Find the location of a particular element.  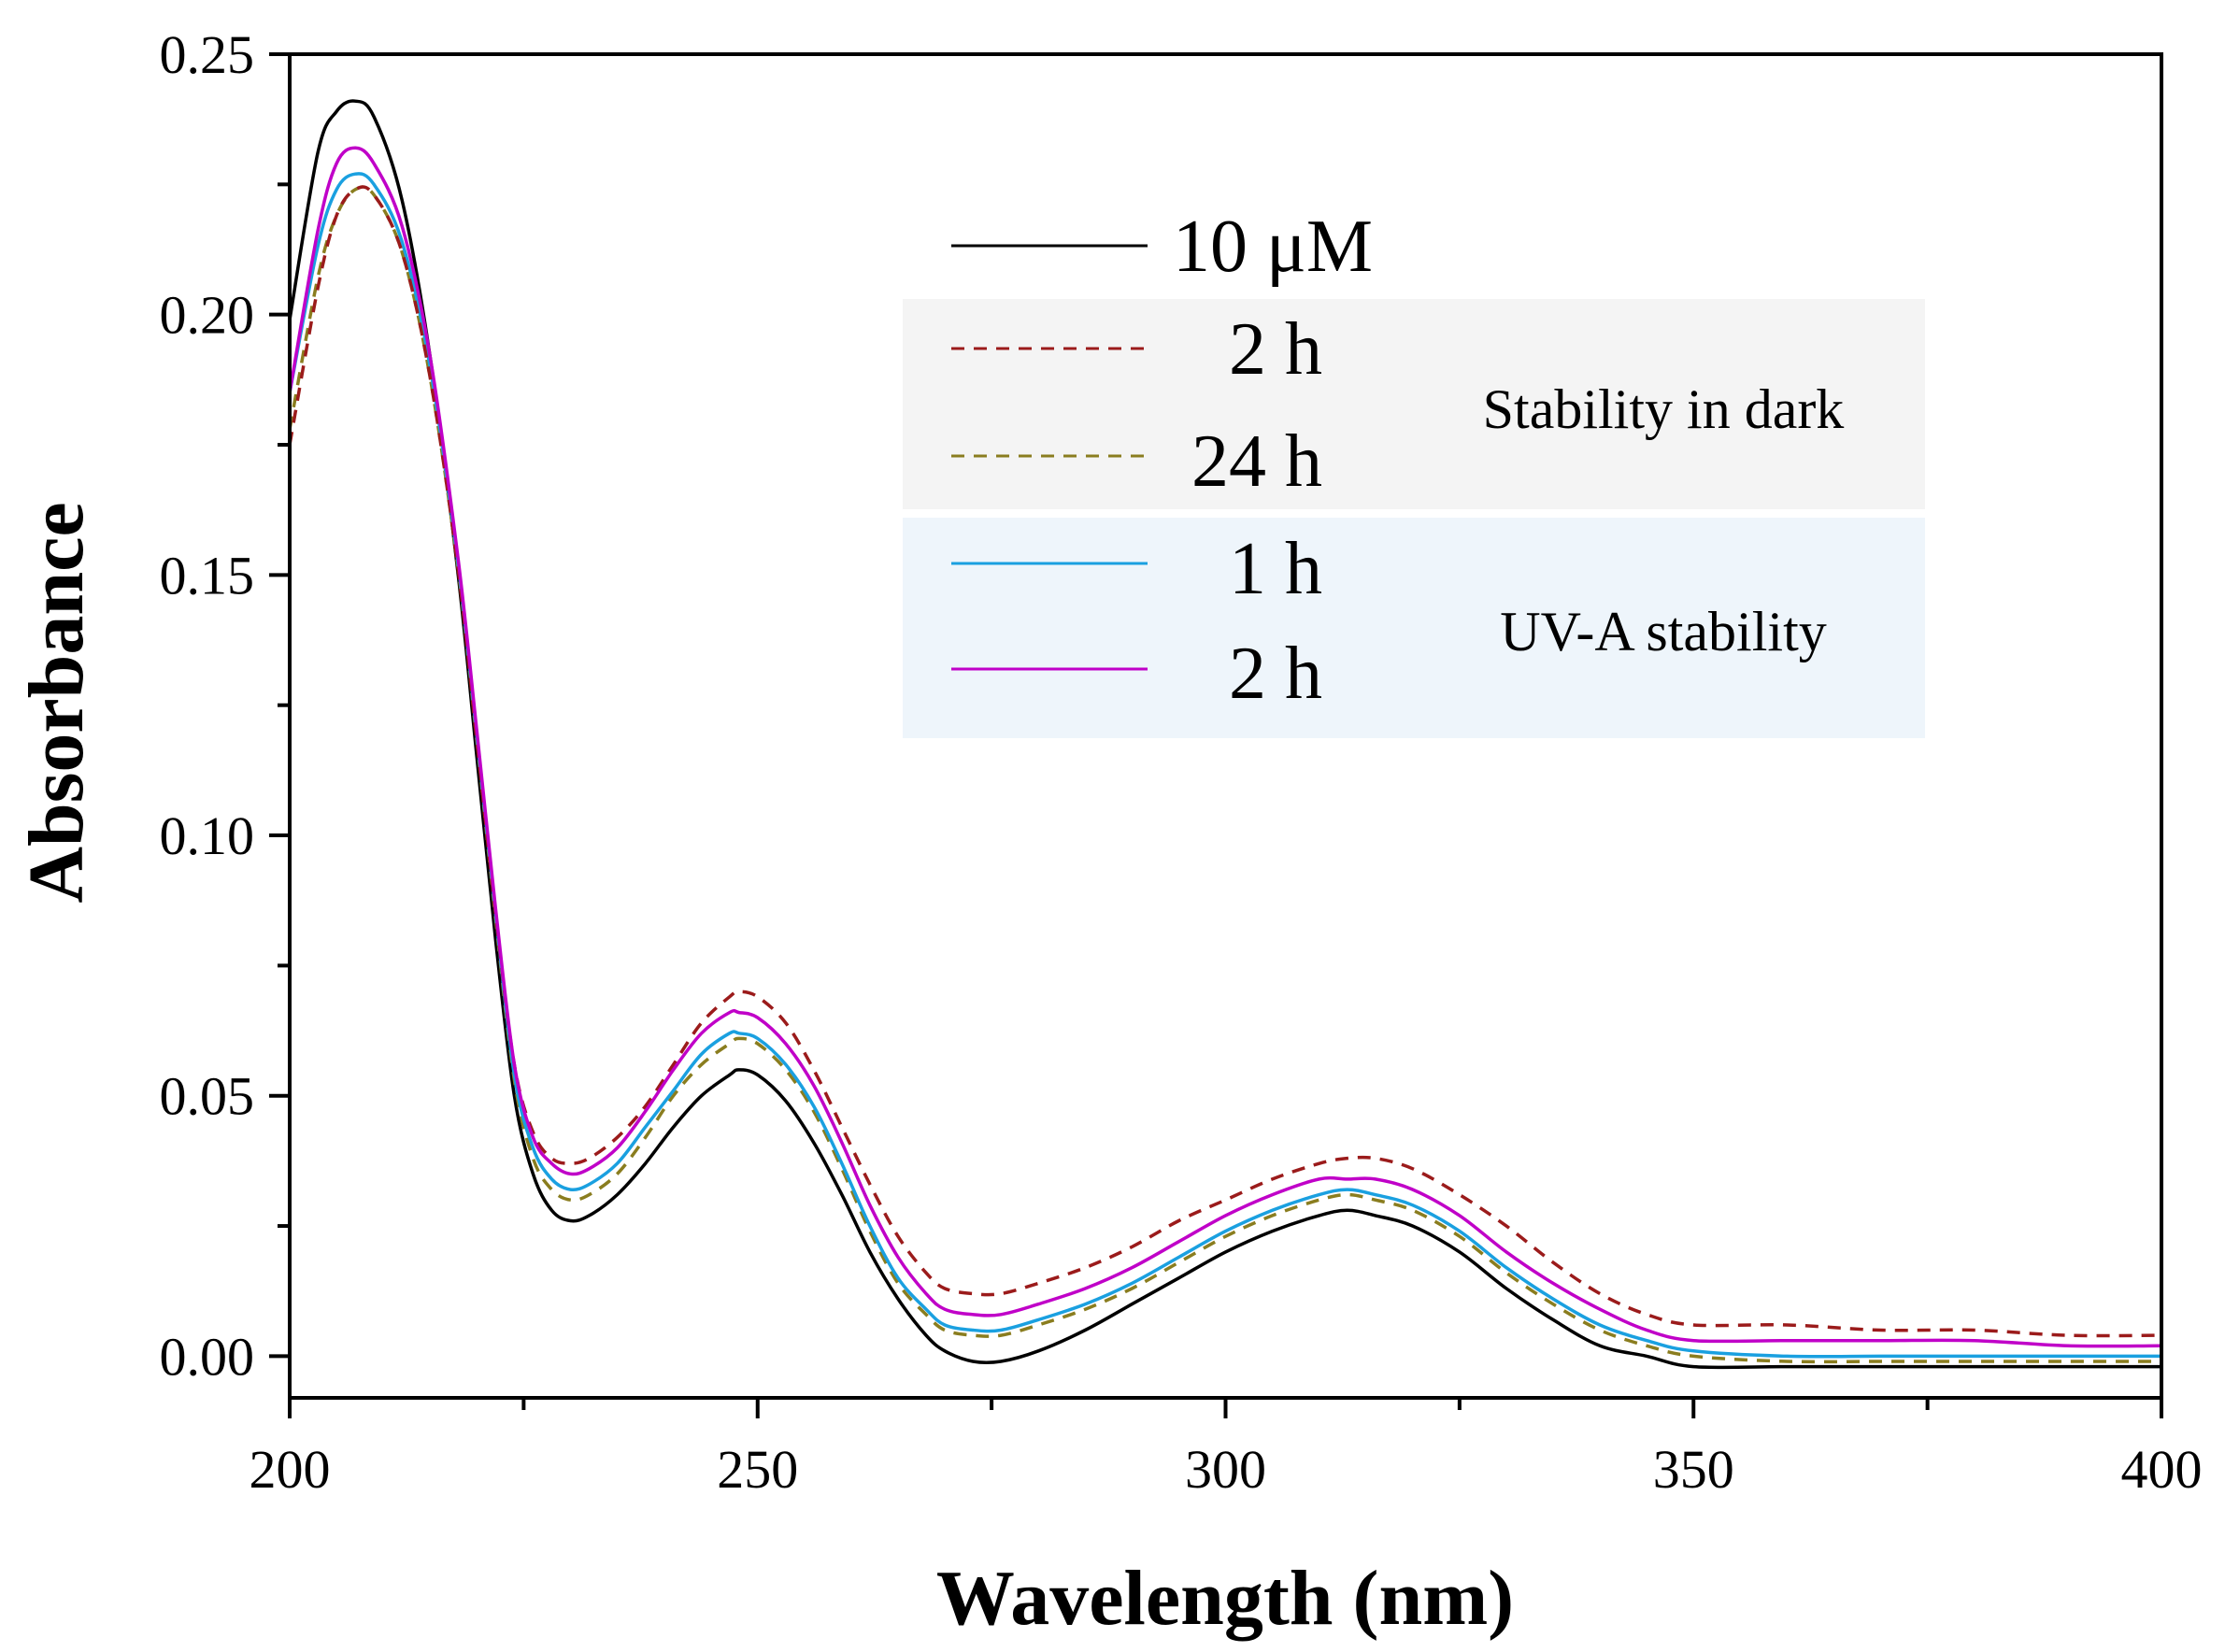

legend-group-label-dark: Stability in dark is located at coordinates (1664, 409).